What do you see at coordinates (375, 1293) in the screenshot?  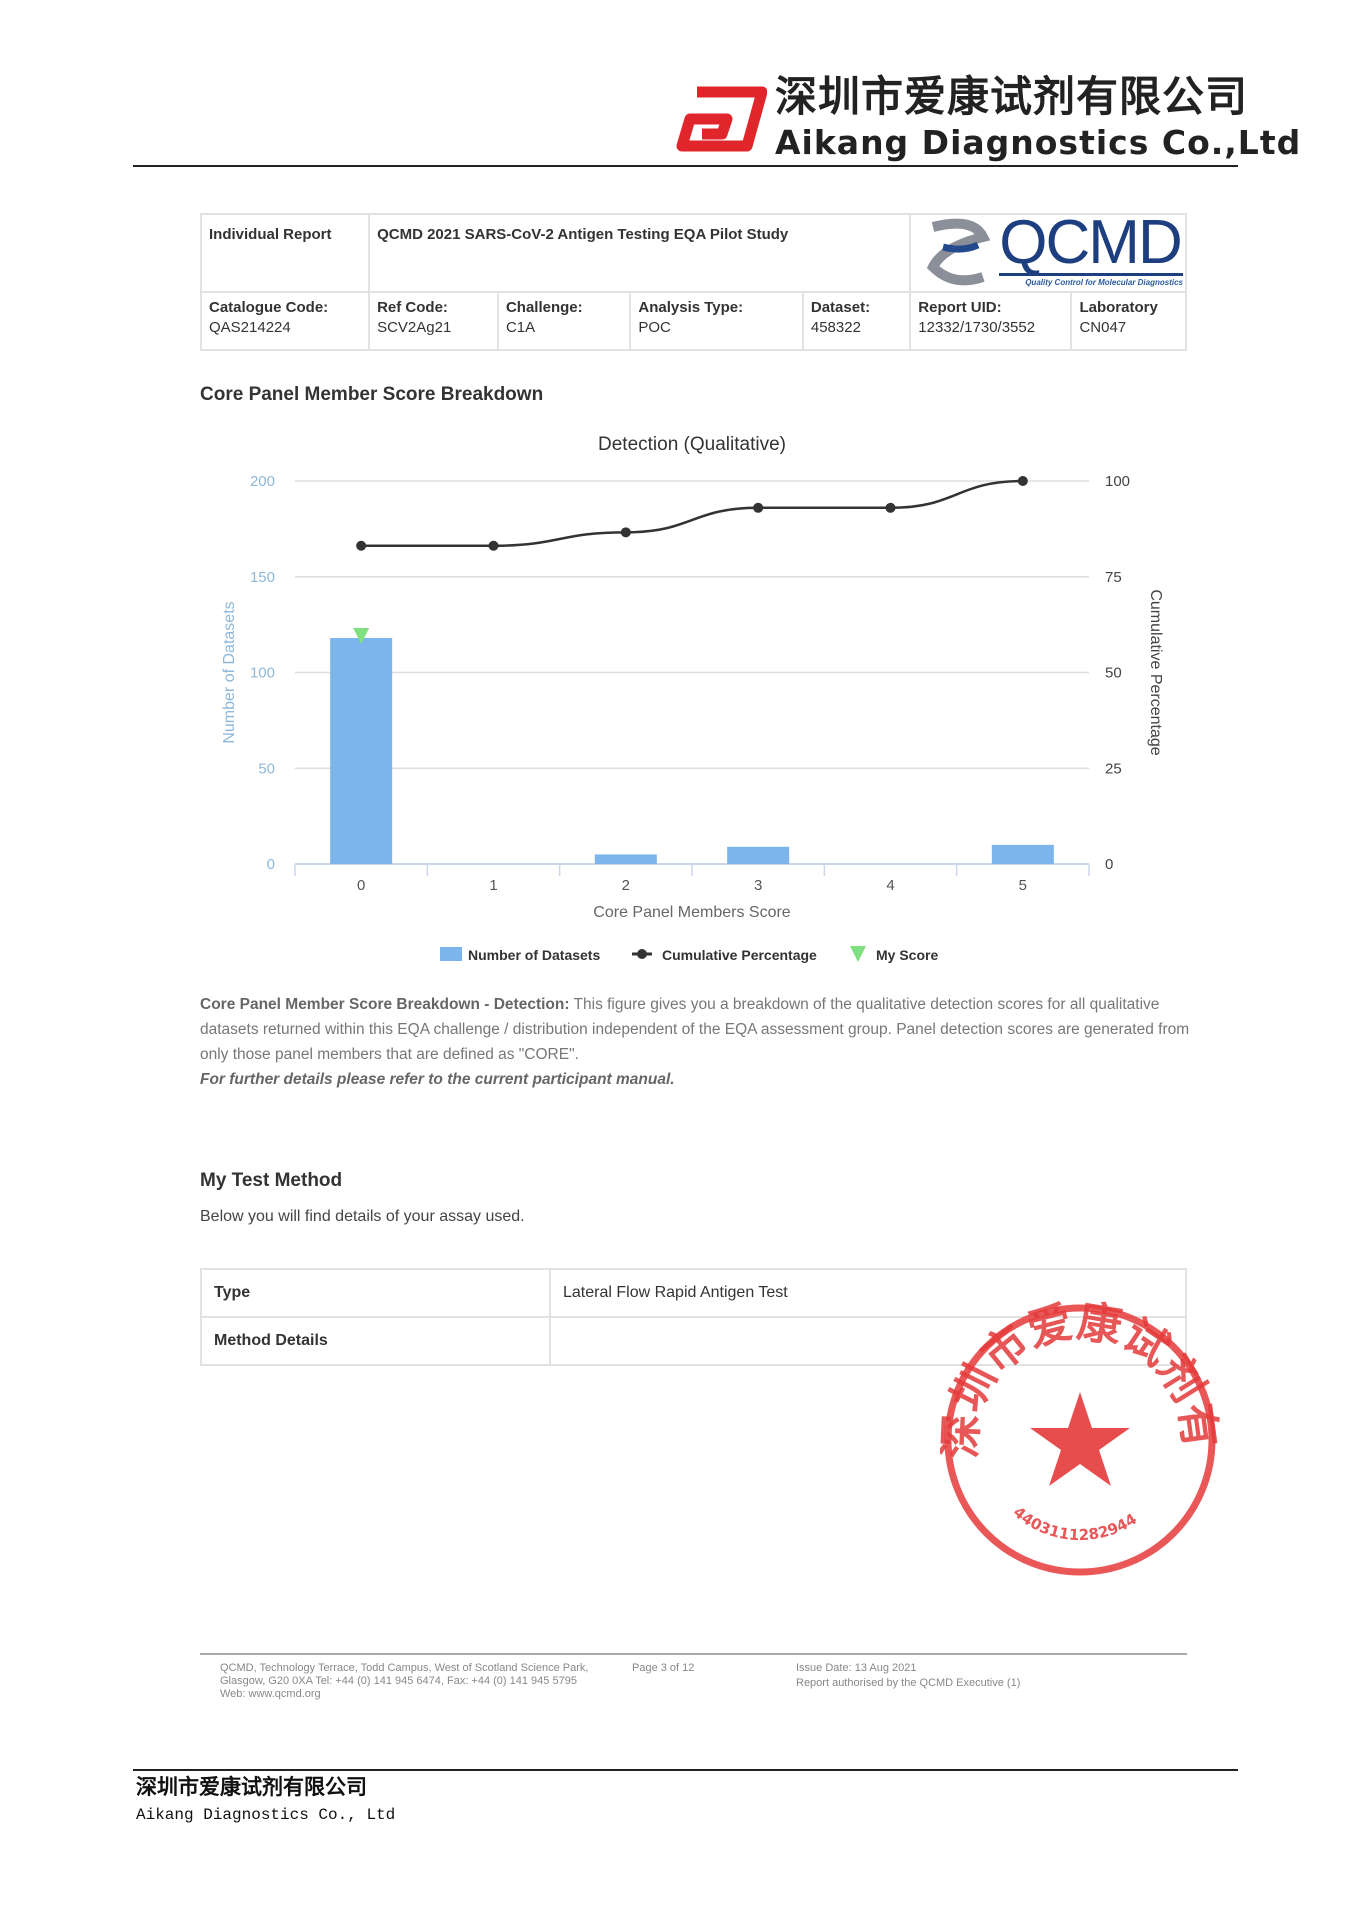 I see `method-label: Type` at bounding box center [375, 1293].